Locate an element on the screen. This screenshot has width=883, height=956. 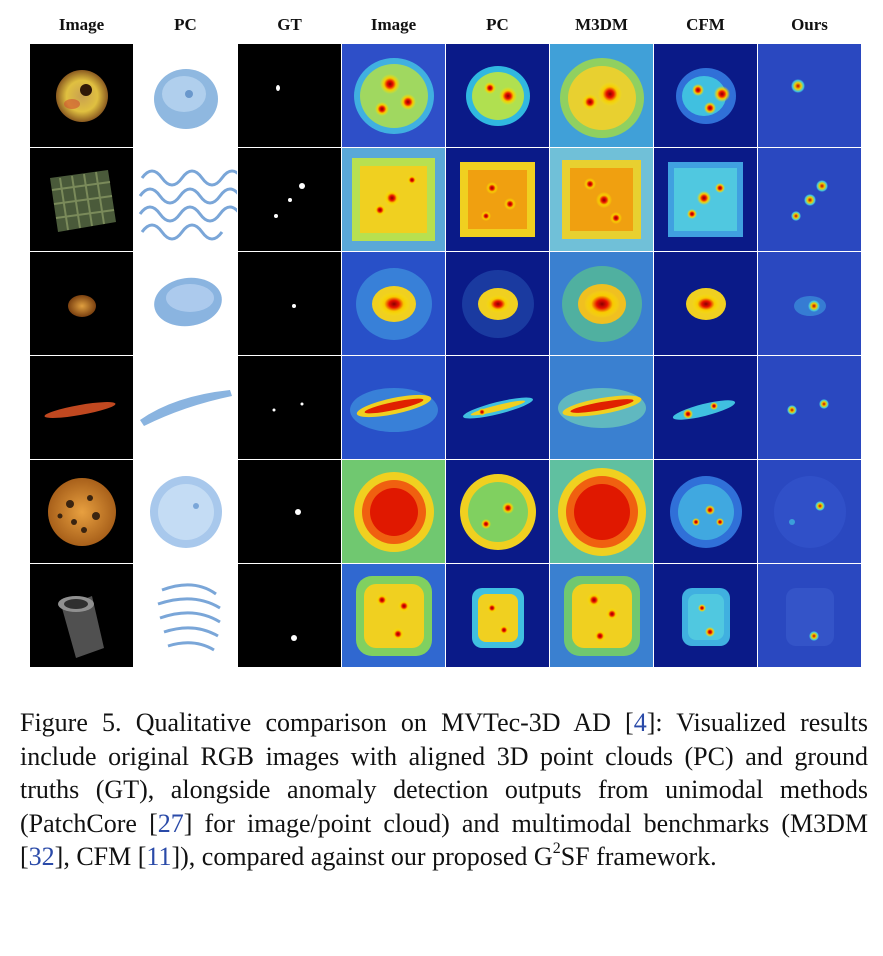
citation-link: 27 is located at coordinates (170, 823).